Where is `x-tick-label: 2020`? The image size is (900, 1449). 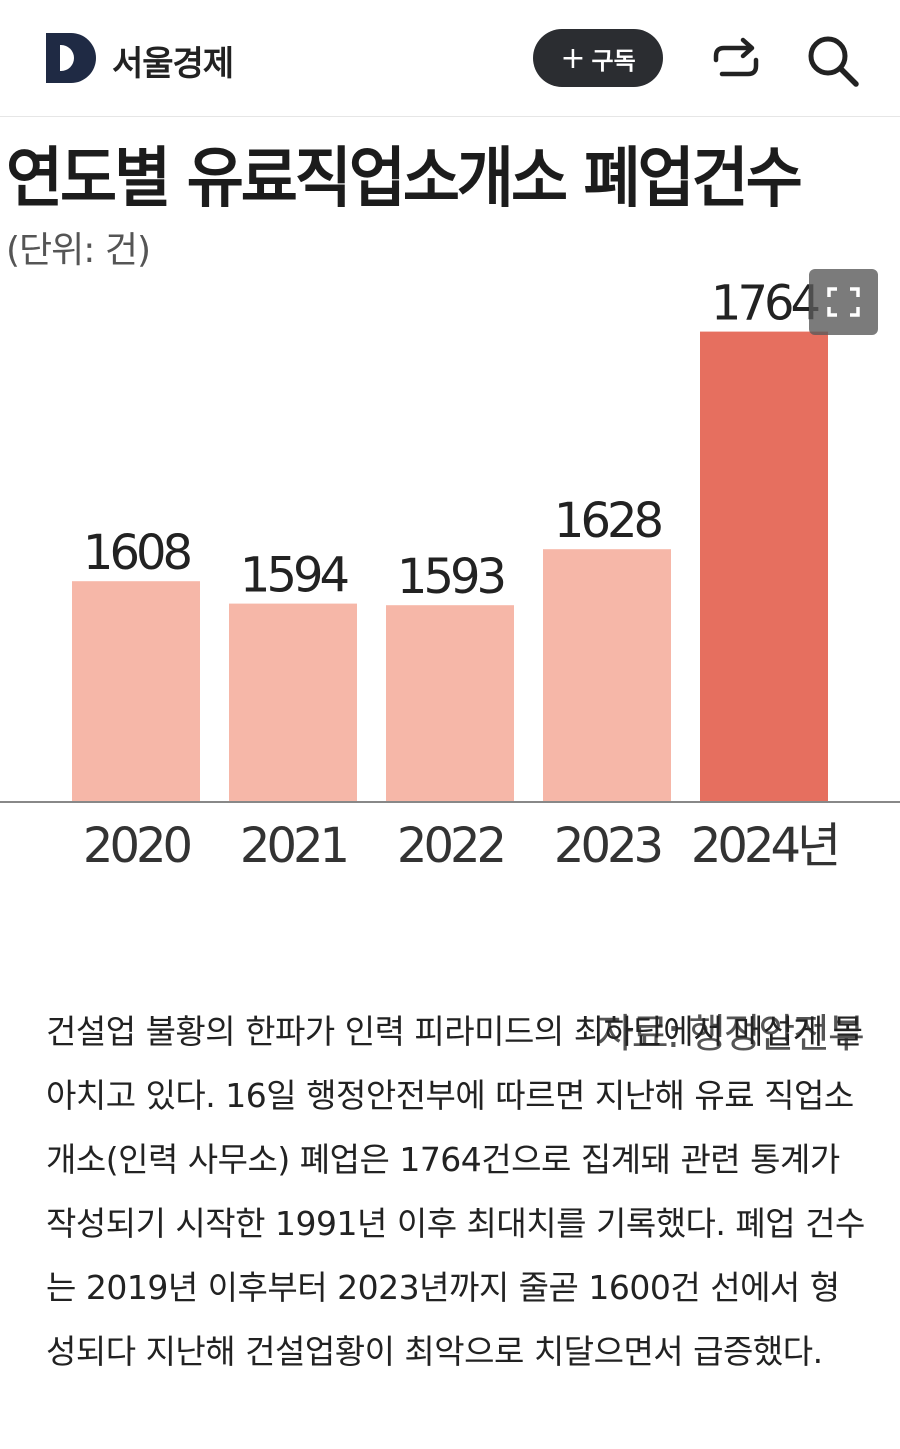 x-tick-label: 2020 is located at coordinates (137, 846).